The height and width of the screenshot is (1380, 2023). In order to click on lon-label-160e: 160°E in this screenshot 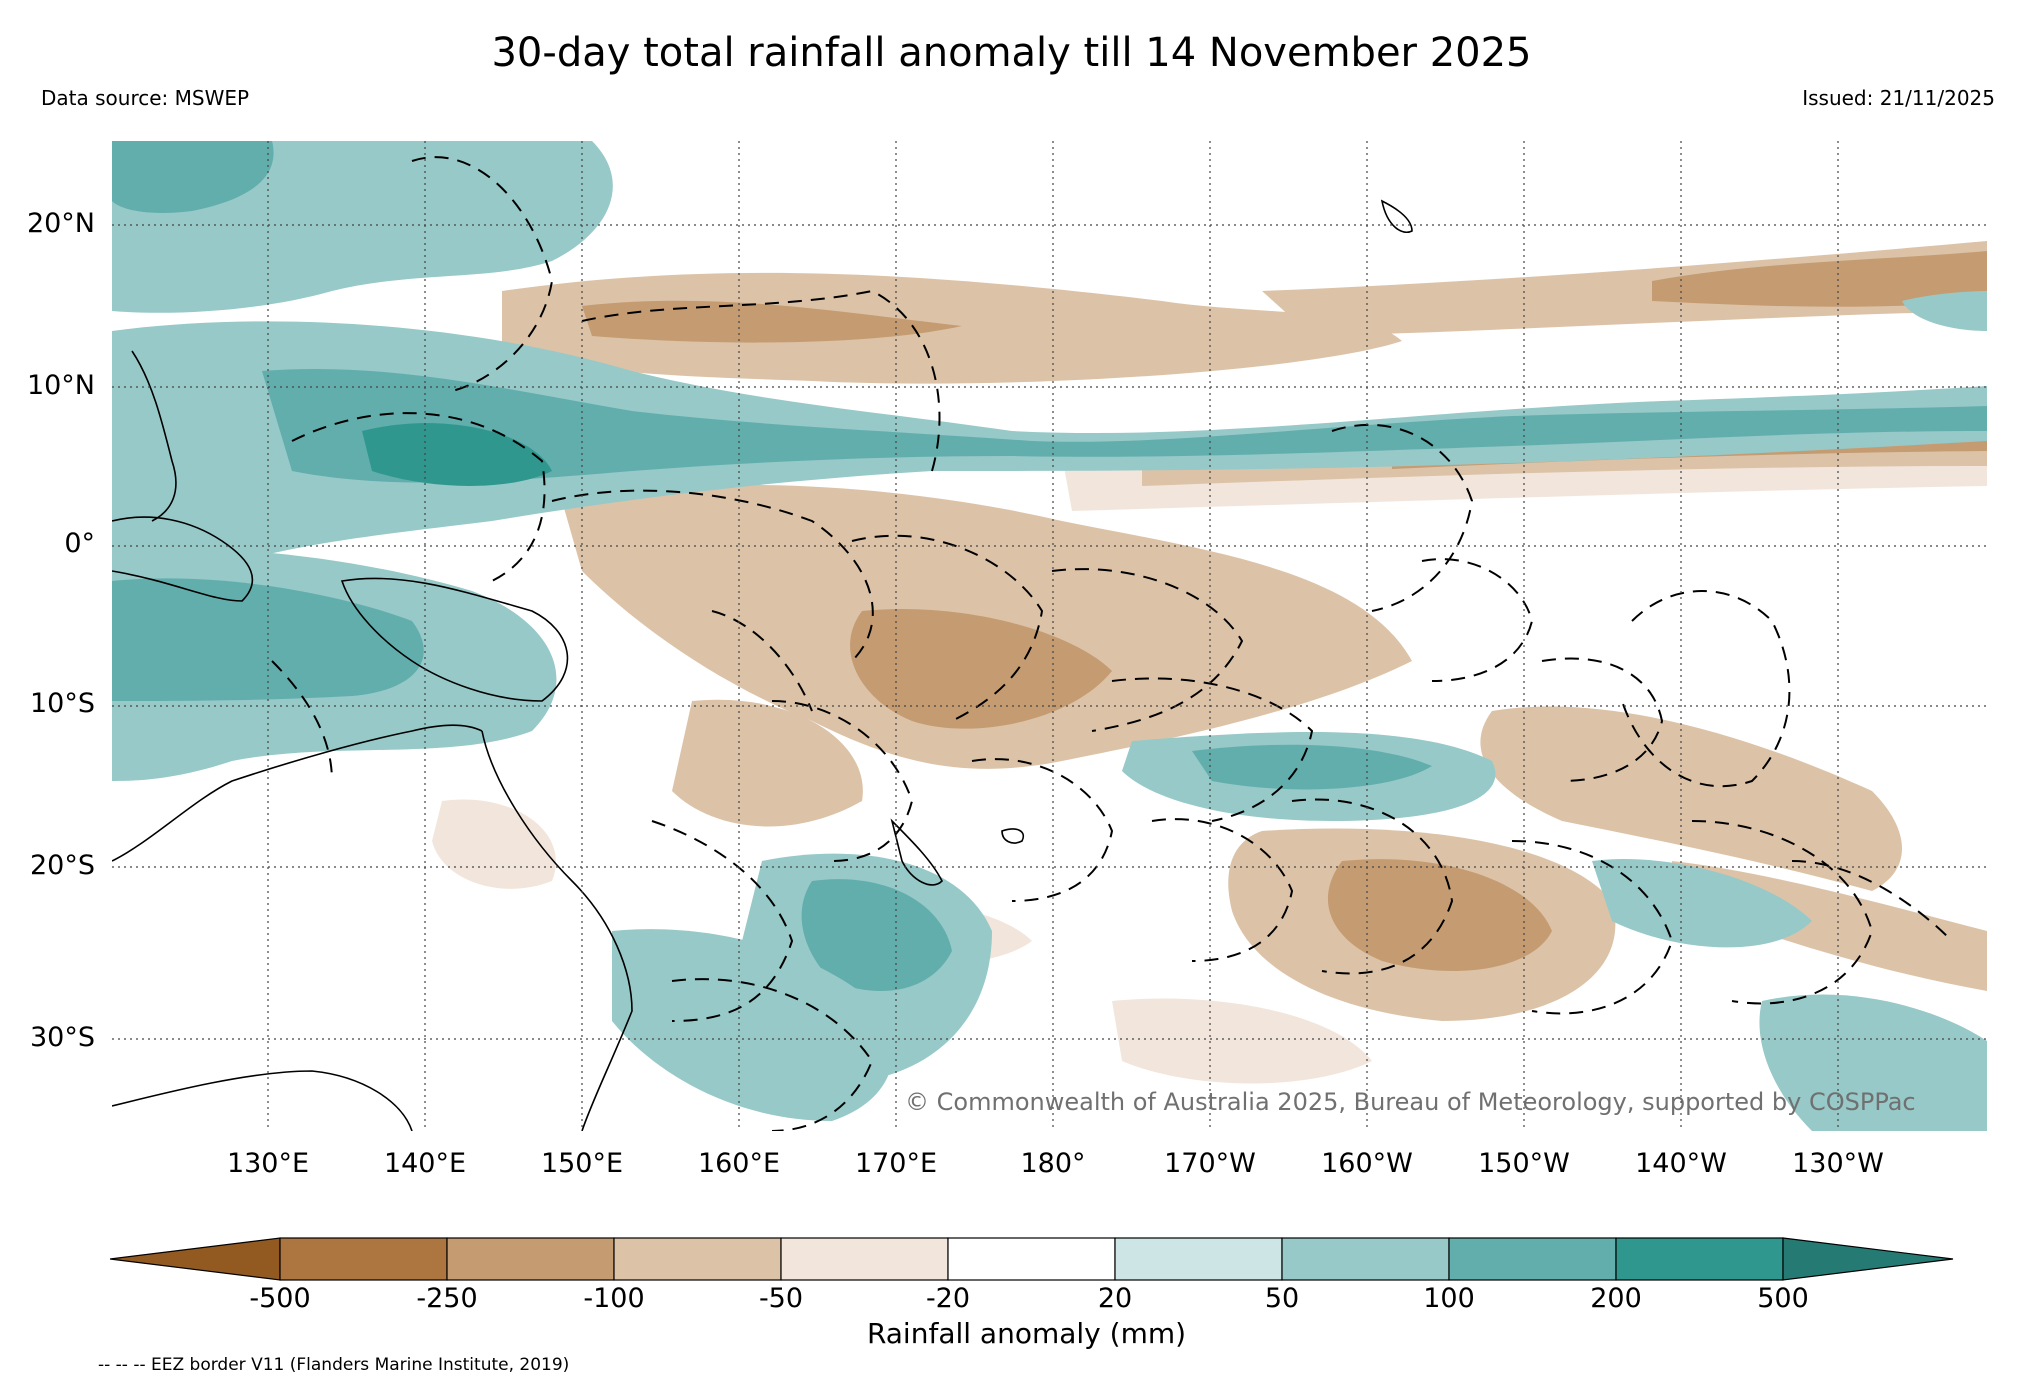, I will do `click(739, 1163)`.